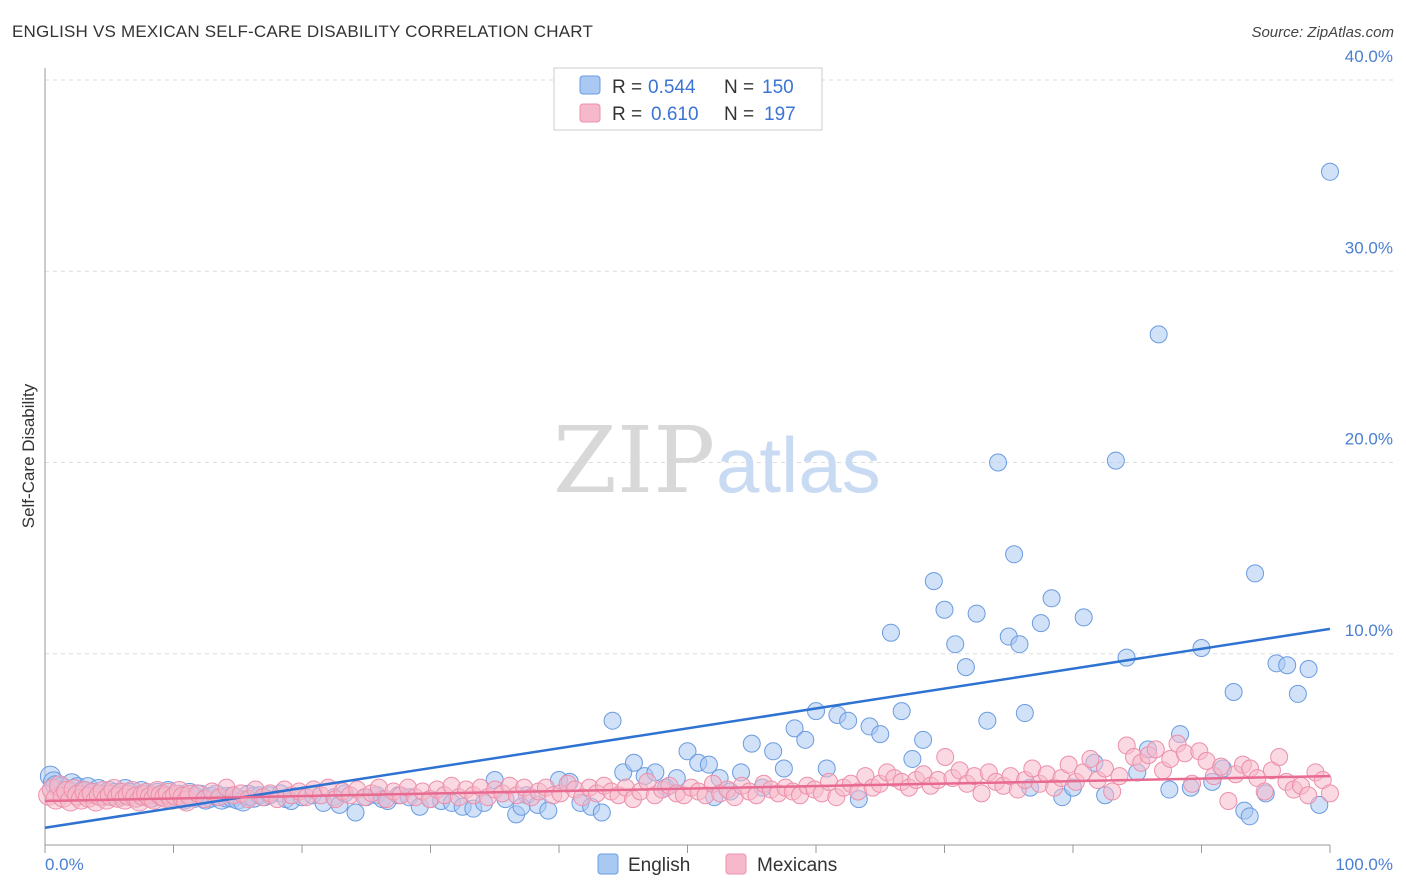 The image size is (1406, 892). Describe the element at coordinates (627, 114) in the screenshot. I see `legend-mexicans-r-label: R =` at that location.